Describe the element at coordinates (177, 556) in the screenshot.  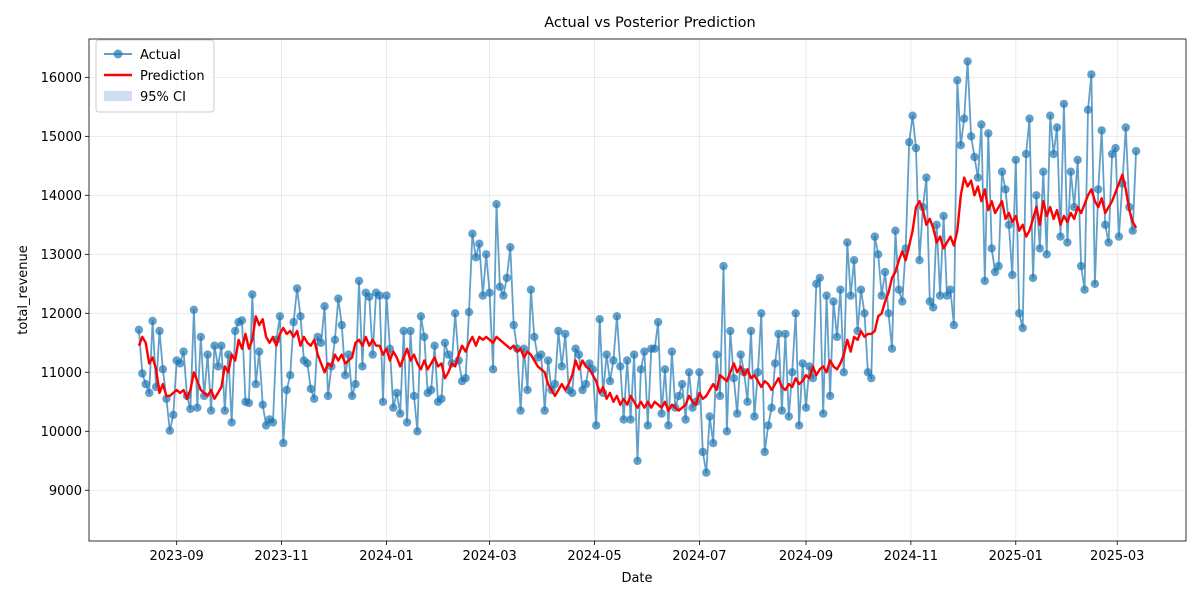
I see `x-tick-label: 2023-09` at that location.